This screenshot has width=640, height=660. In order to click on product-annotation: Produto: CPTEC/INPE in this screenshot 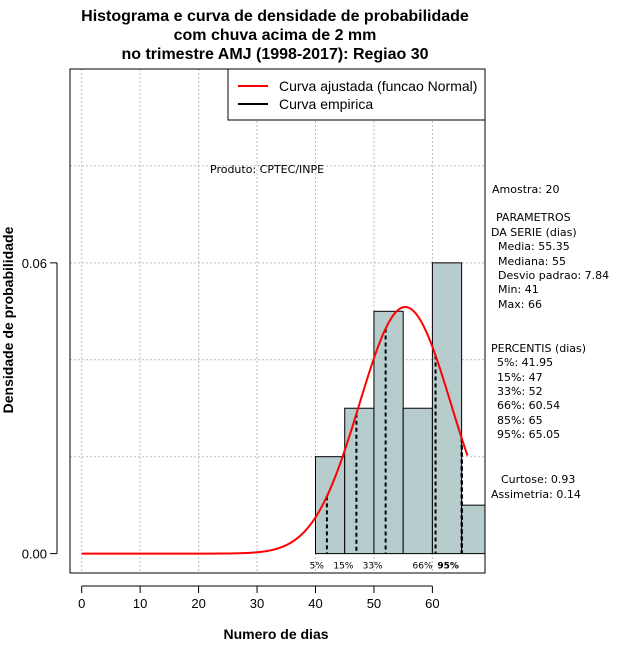, I will do `click(267, 169)`.